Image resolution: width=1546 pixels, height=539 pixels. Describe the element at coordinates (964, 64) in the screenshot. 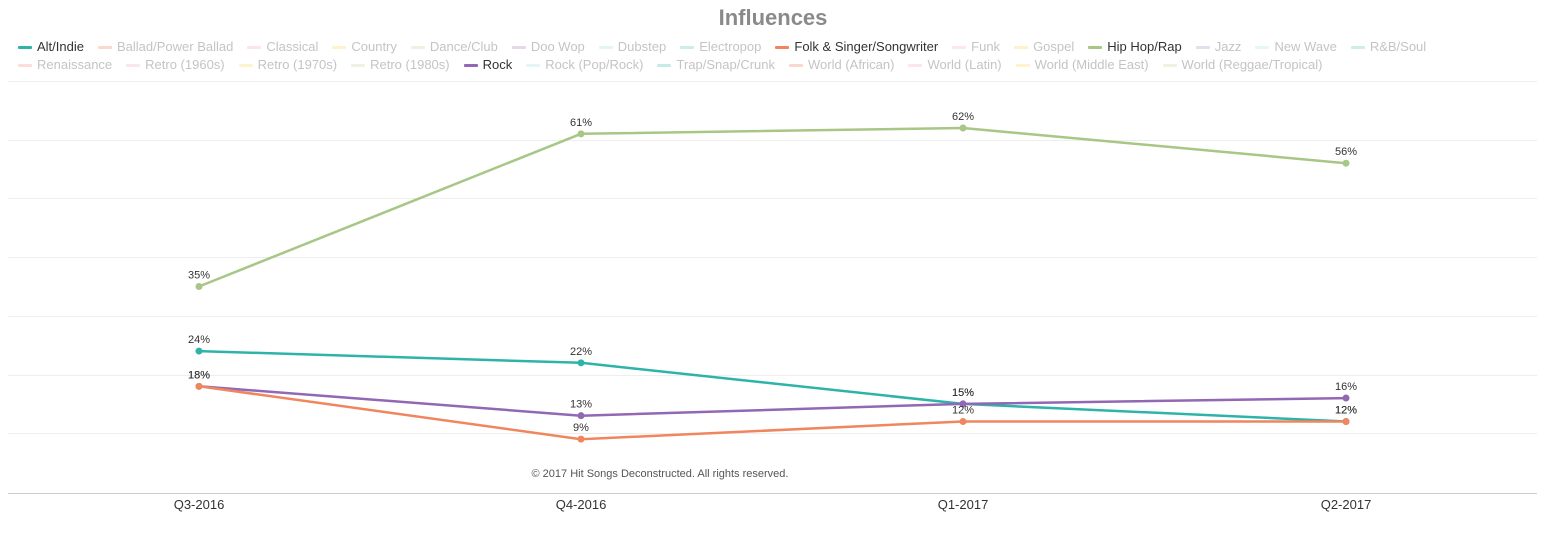

I see `legend-label: World (Latin)` at that location.